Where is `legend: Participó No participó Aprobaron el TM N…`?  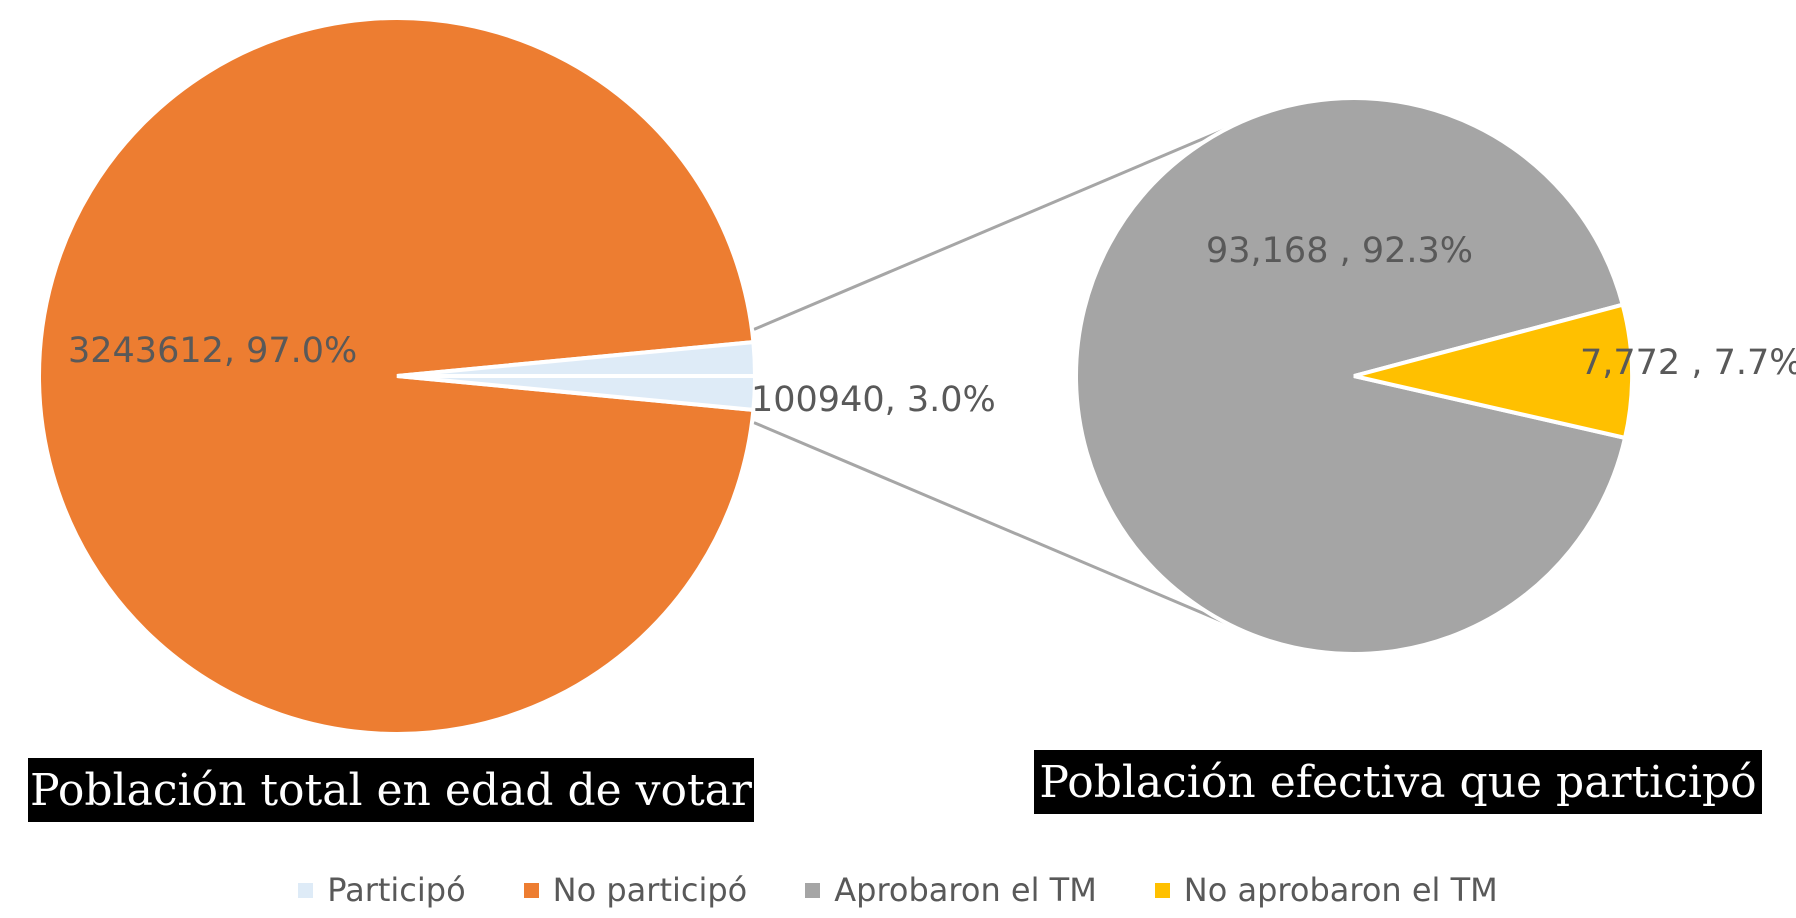
legend: Participó No participó Aprobaron el TM N… is located at coordinates (898, 890).